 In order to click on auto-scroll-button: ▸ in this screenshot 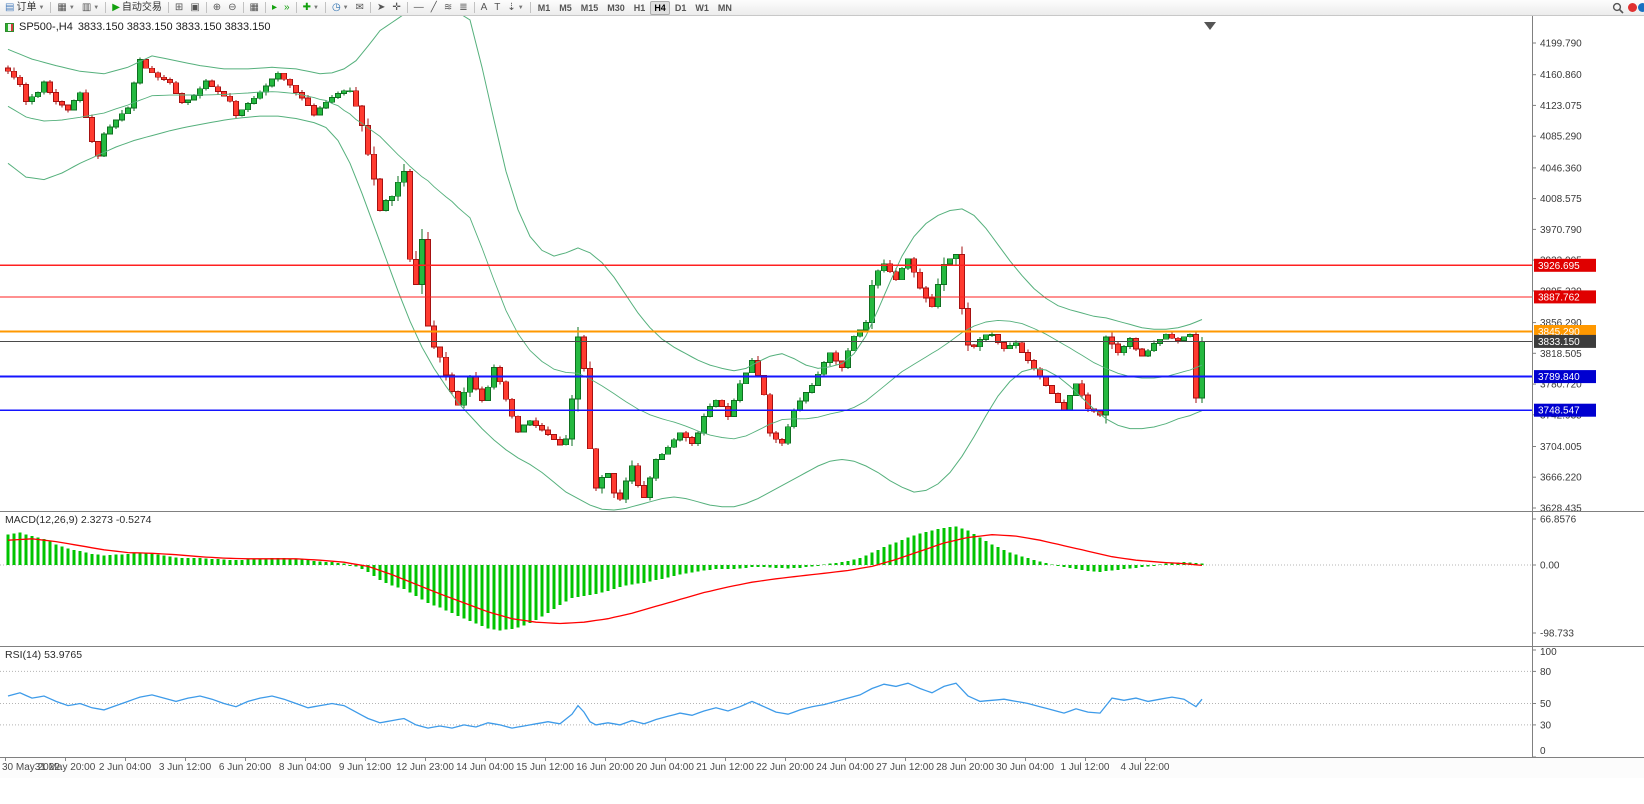, I will do `click(274, 8)`.